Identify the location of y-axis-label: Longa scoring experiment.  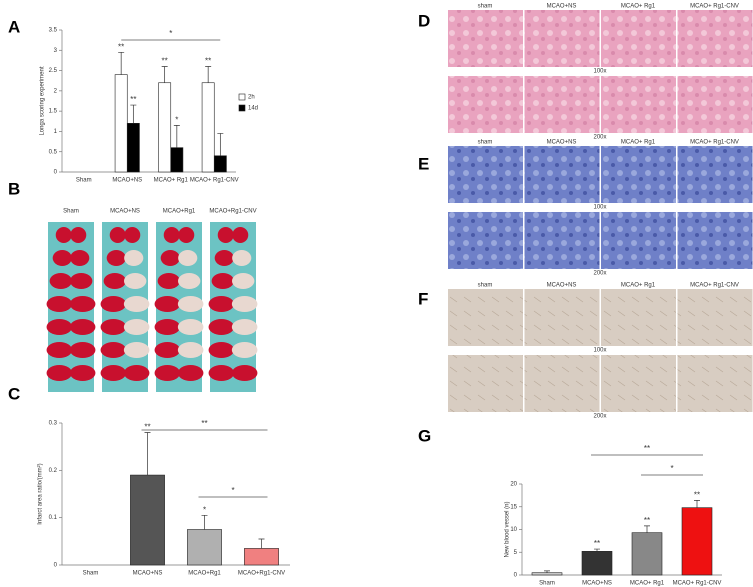
(43, 100).